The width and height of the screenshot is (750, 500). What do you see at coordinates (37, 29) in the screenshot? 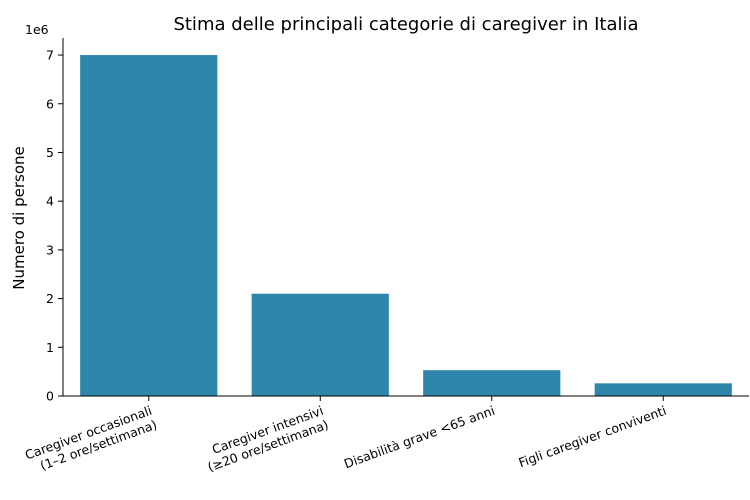
I see `y-axis-offset-label: 1e6` at bounding box center [37, 29].